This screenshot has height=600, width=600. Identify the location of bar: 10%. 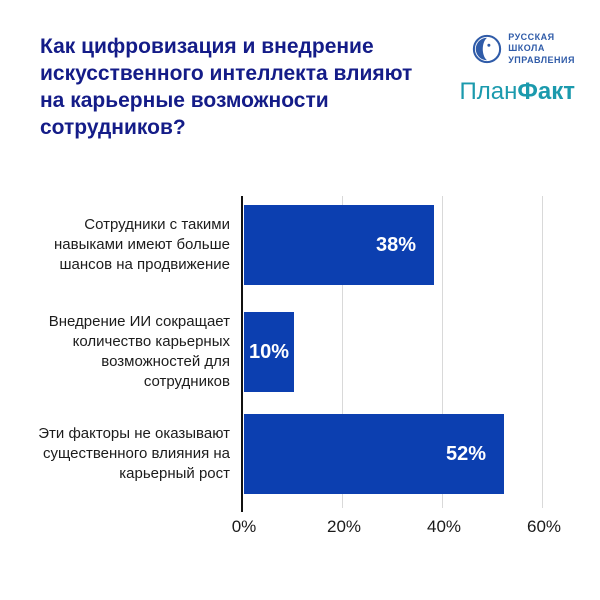
(269, 352).